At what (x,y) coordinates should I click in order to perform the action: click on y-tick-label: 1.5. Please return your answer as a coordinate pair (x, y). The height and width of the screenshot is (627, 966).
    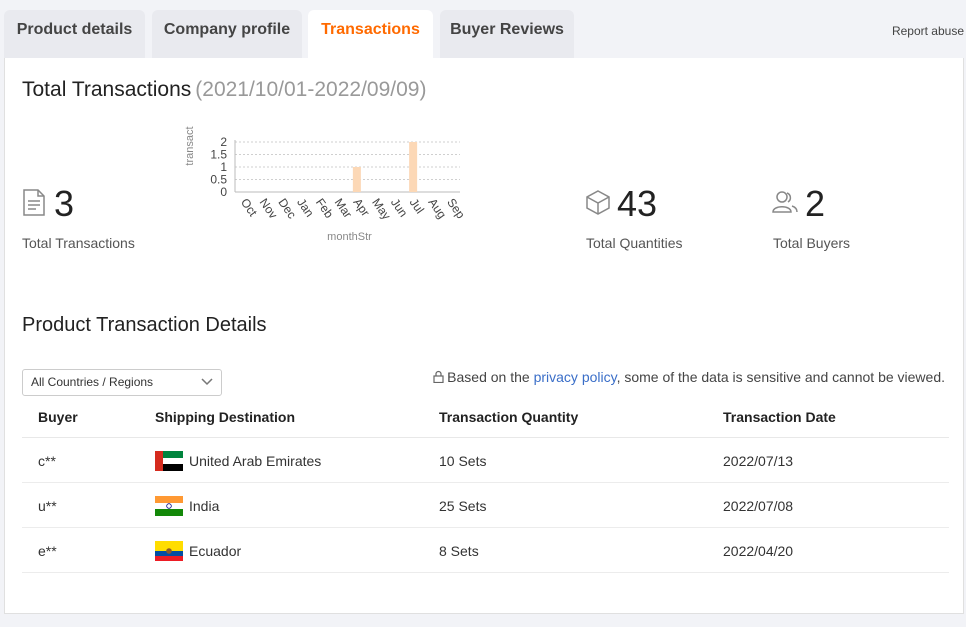
    Looking at the image, I should click on (218, 155).